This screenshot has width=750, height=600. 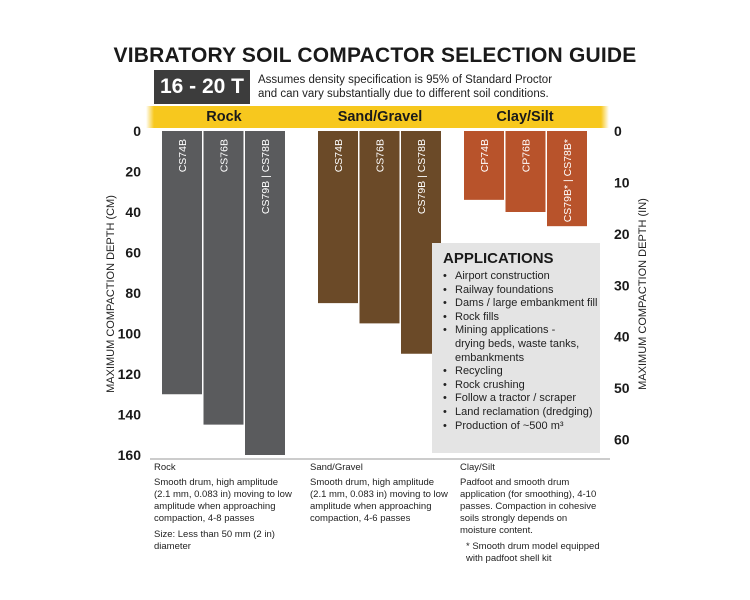 I want to click on bar-label: CS79B* | CS78B*, so click(x=568, y=180).